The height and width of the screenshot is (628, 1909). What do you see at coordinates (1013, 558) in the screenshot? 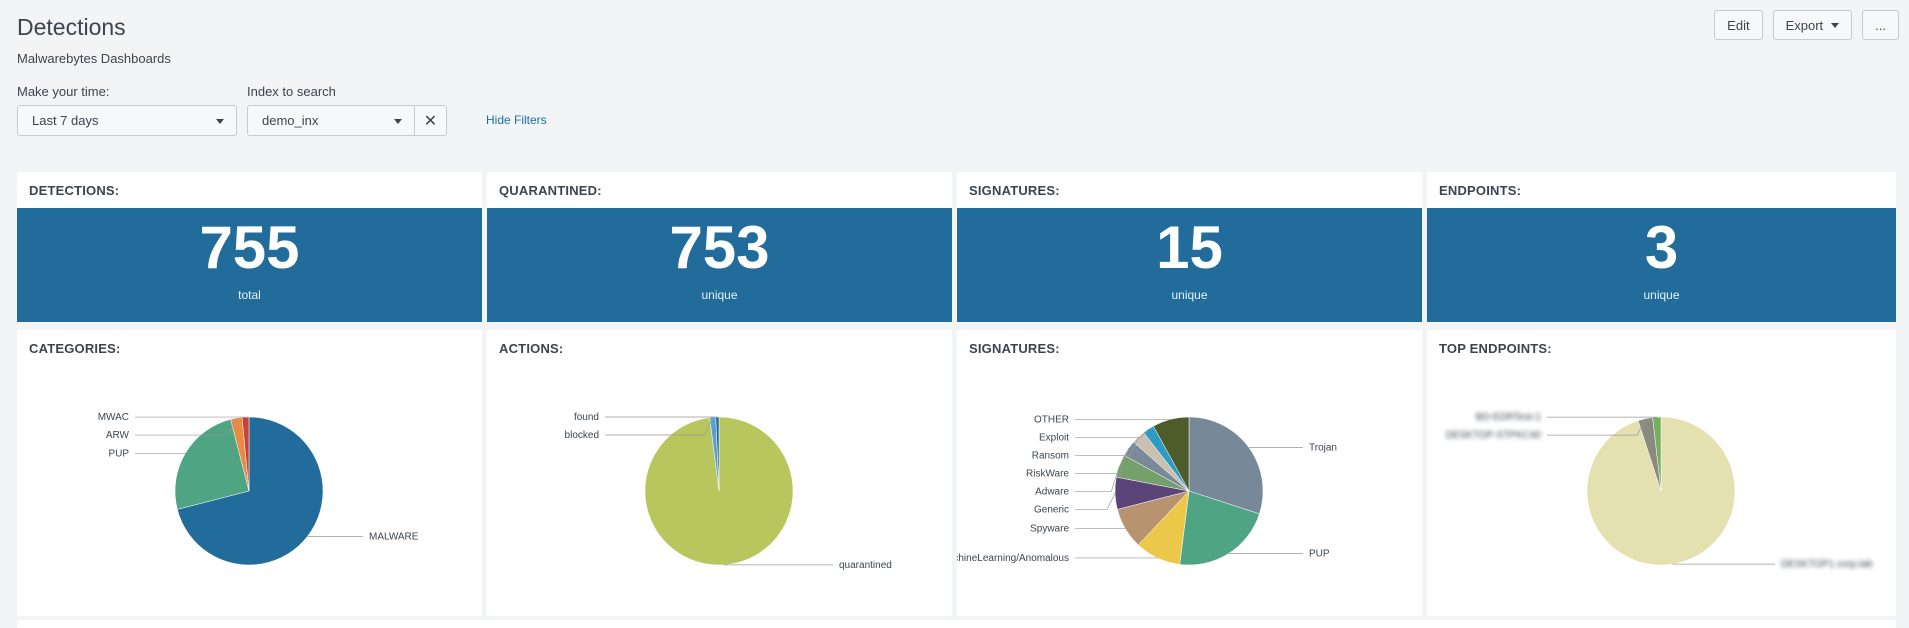
I see `slice-label: MachineLearning/Anomalous` at bounding box center [1013, 558].